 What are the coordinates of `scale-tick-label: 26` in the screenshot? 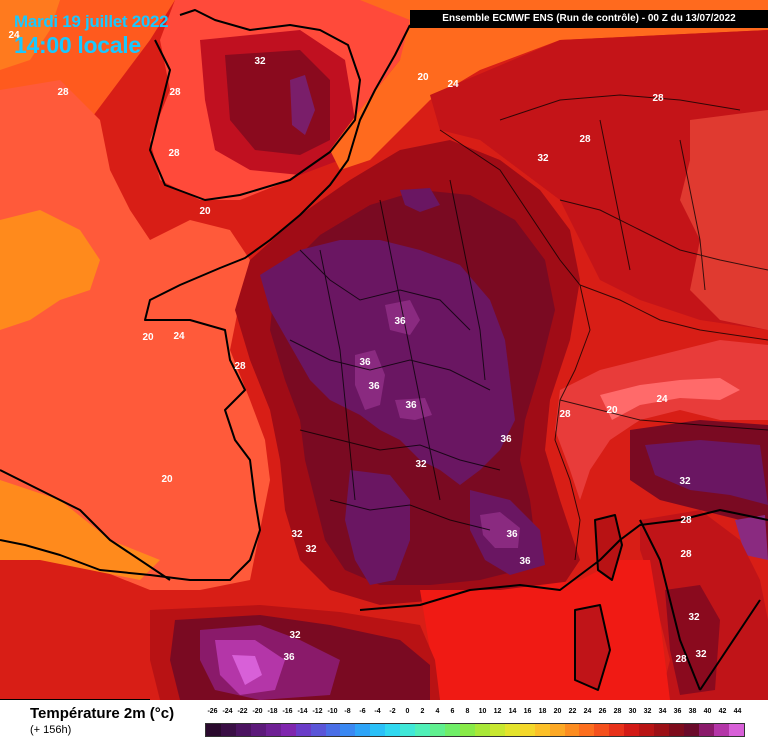 It's located at (602, 711).